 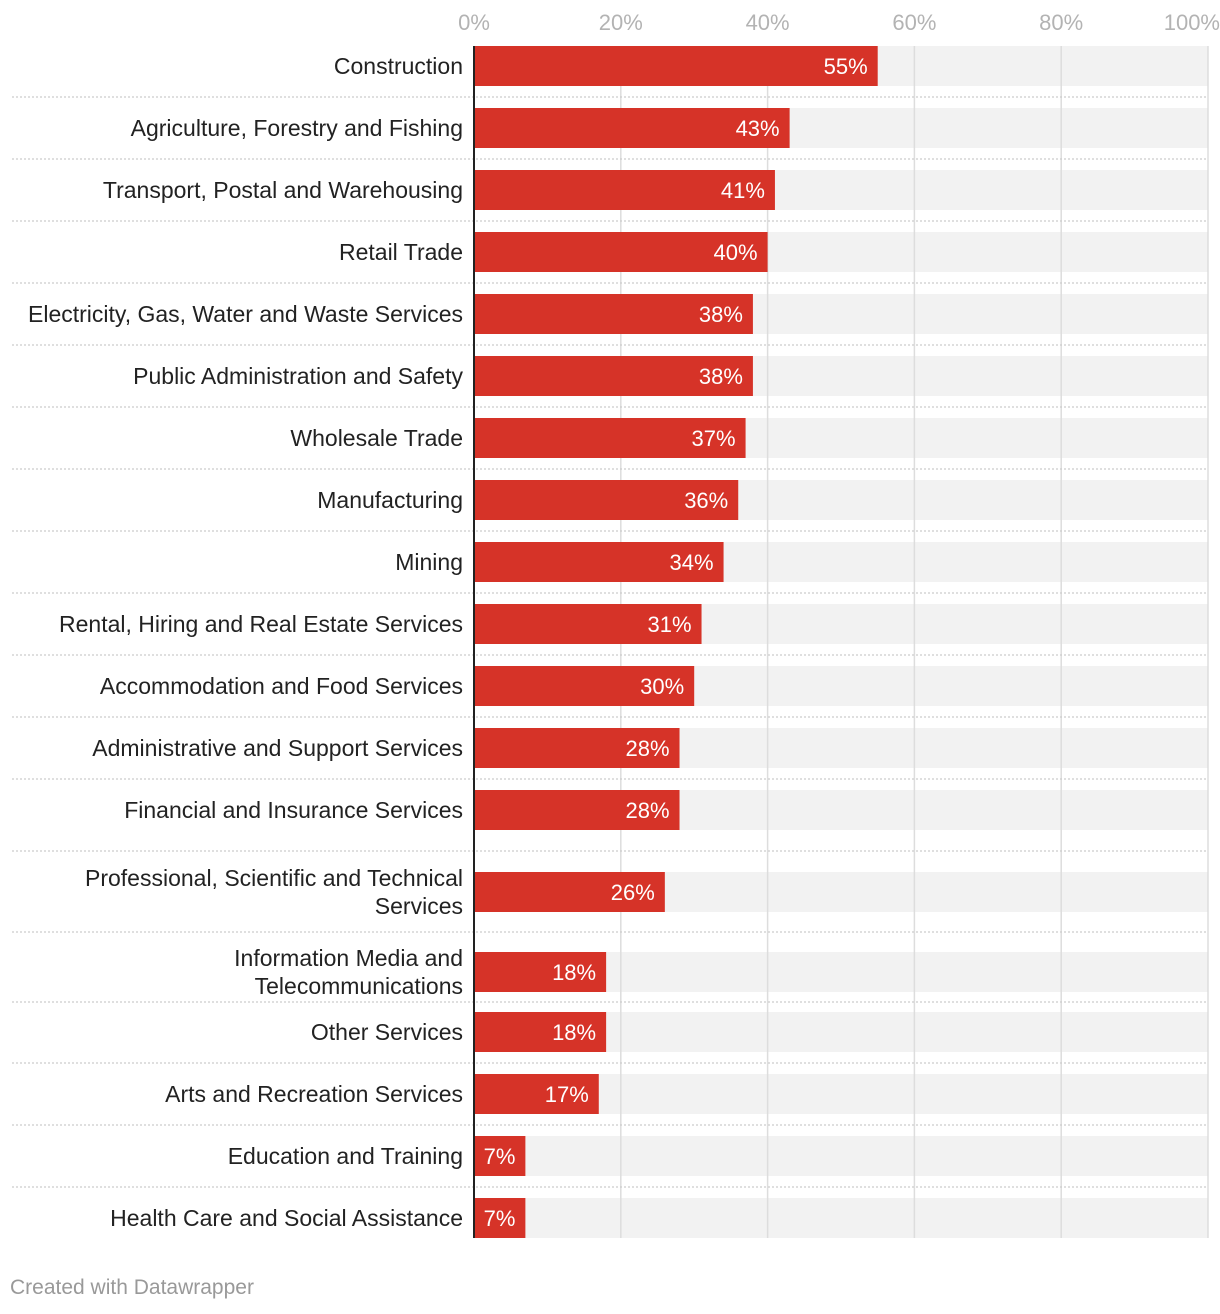 I want to click on x-axis-ticks: 0% 20% 40% 60% 80% 100%, so click(x=839, y=22).